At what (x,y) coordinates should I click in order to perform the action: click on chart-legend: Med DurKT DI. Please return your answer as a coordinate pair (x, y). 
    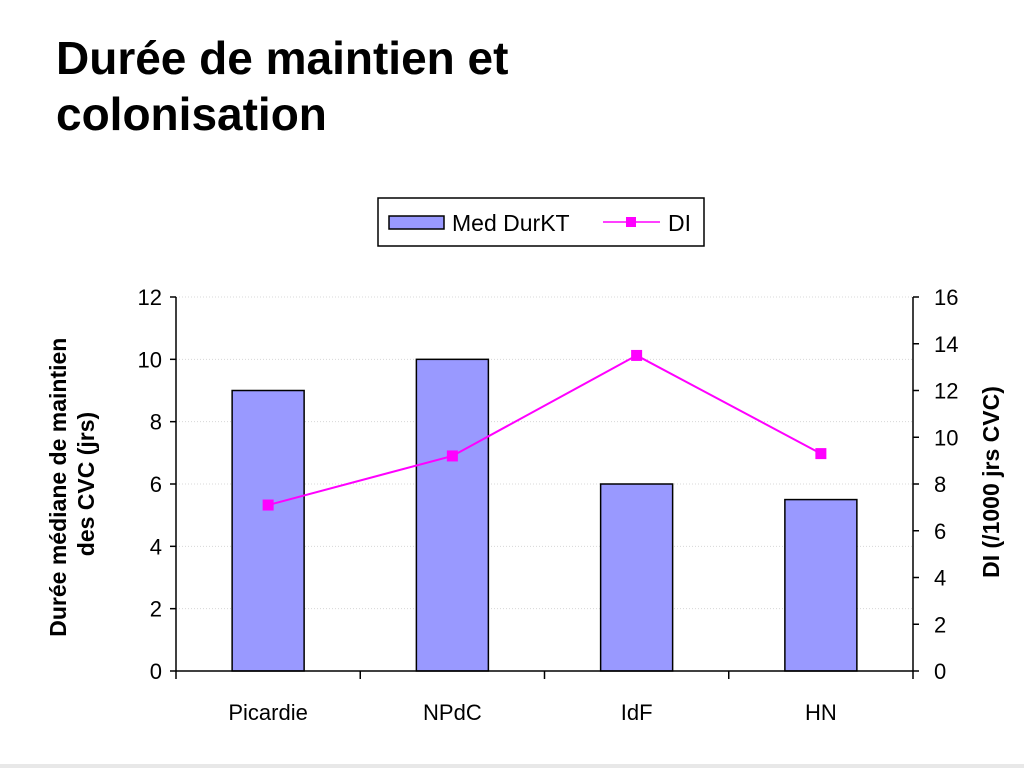
    Looking at the image, I should click on (541, 222).